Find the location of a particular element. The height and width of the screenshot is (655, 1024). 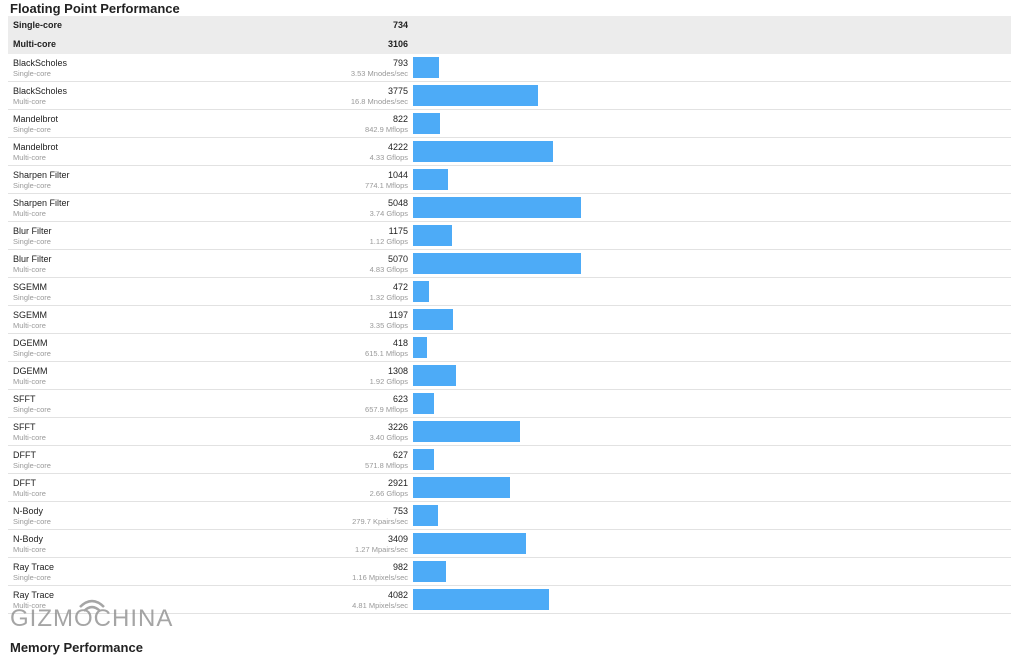

benchmark-score: 3226 is located at coordinates (397, 427).